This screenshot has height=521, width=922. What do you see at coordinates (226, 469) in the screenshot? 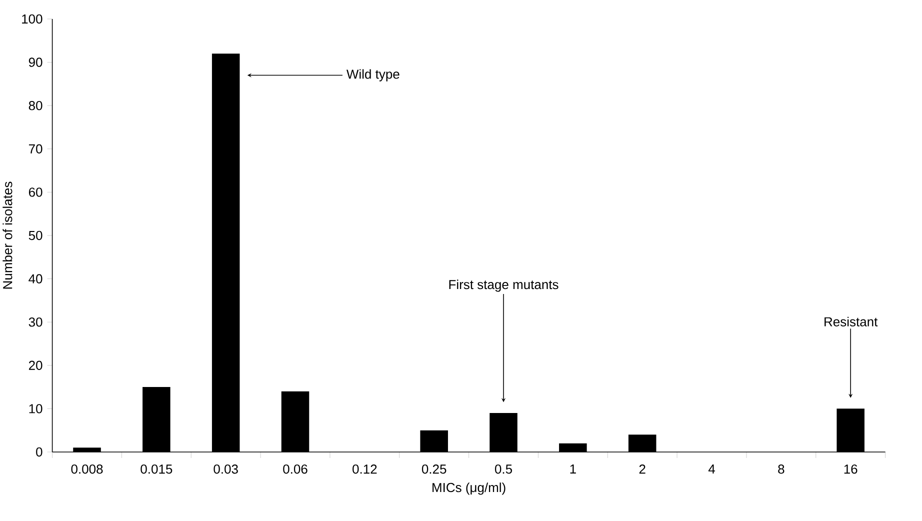
I see `x-tick-label: 0.03` at bounding box center [226, 469].